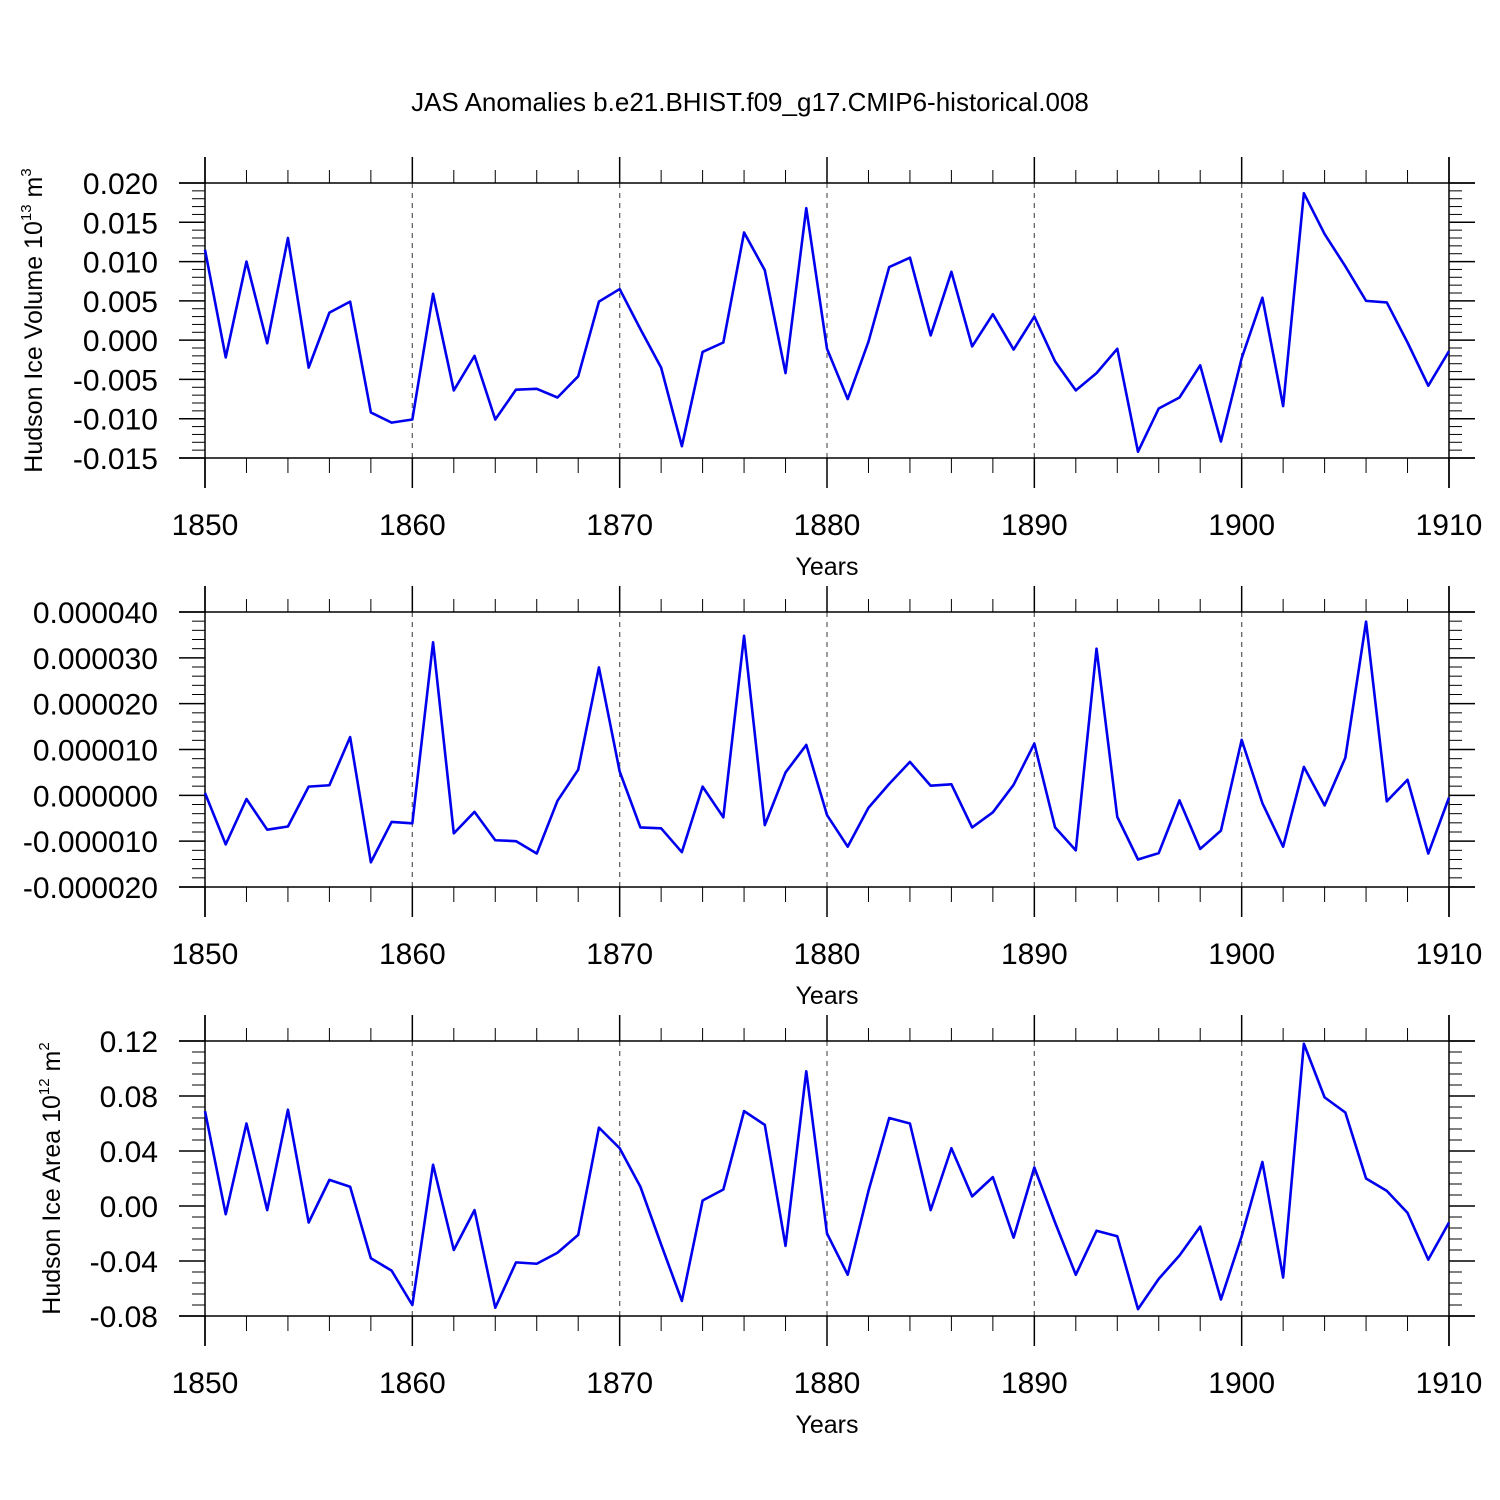 This screenshot has height=1500, width=1500. What do you see at coordinates (44, 1086) in the screenshot?
I see `y-axis-label-exponent: 12` at bounding box center [44, 1086].